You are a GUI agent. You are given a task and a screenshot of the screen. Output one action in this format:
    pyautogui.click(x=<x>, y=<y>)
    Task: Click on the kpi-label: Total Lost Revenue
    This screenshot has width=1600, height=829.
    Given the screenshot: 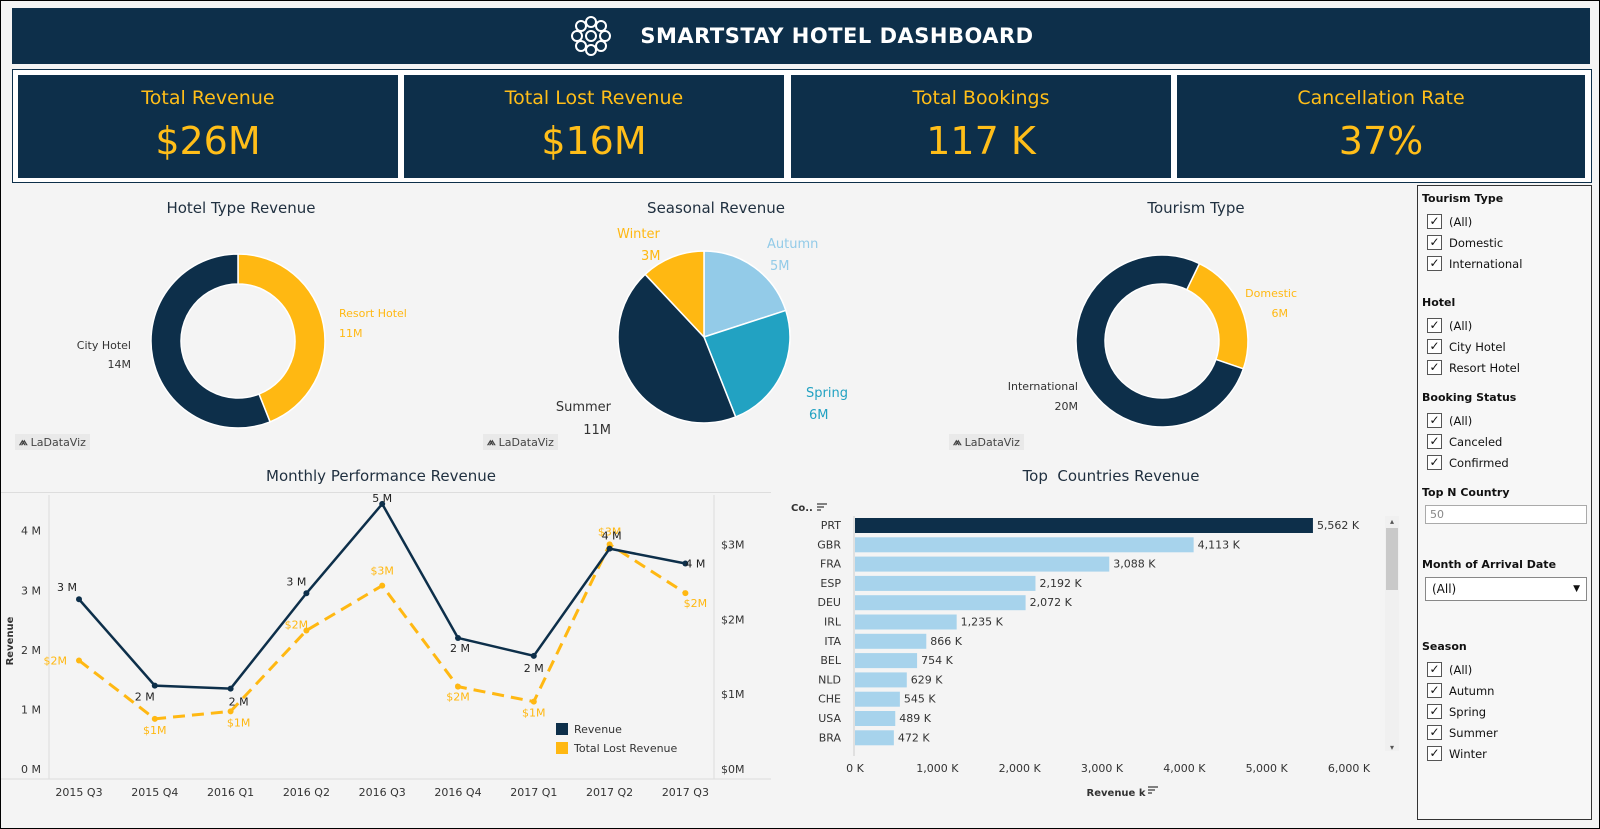 What is the action you would take?
    pyautogui.click(x=594, y=98)
    